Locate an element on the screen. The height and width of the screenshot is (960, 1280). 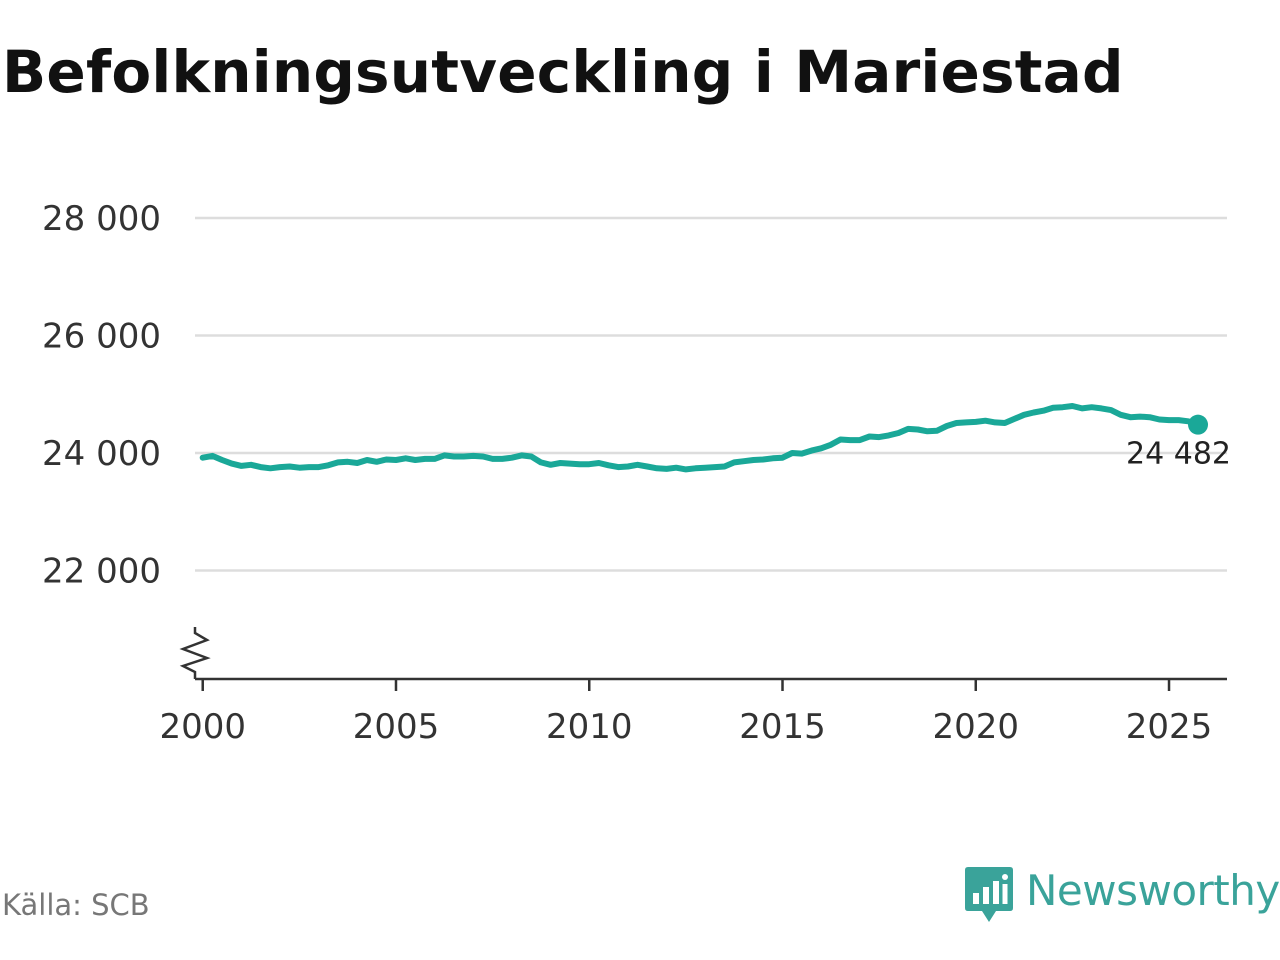
series is located at coordinates (700, 438).